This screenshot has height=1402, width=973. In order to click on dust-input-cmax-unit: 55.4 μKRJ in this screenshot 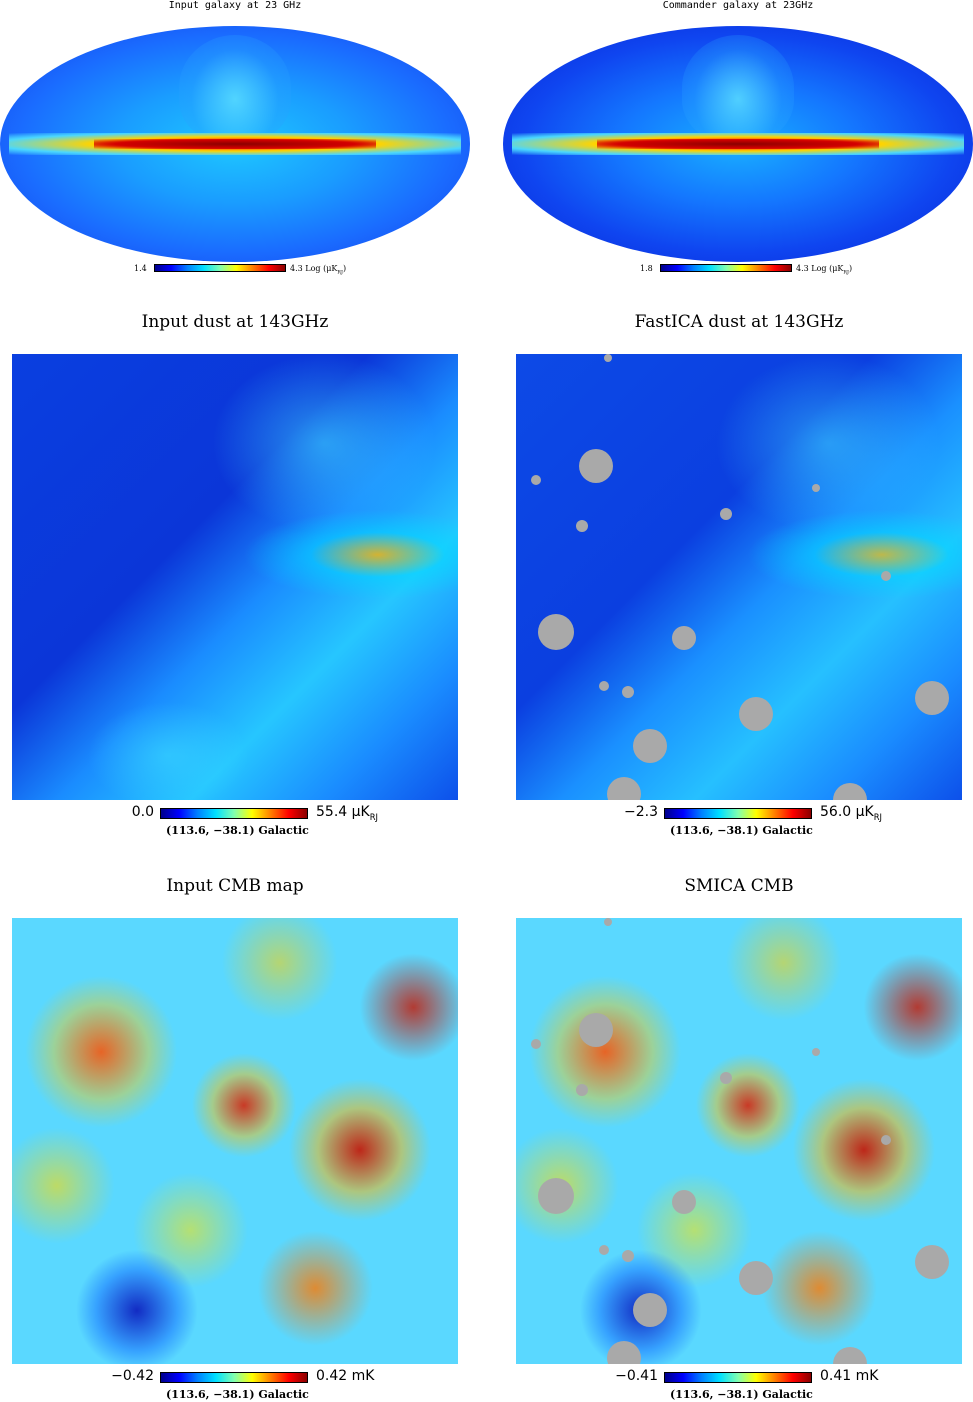, I will do `click(347, 813)`.